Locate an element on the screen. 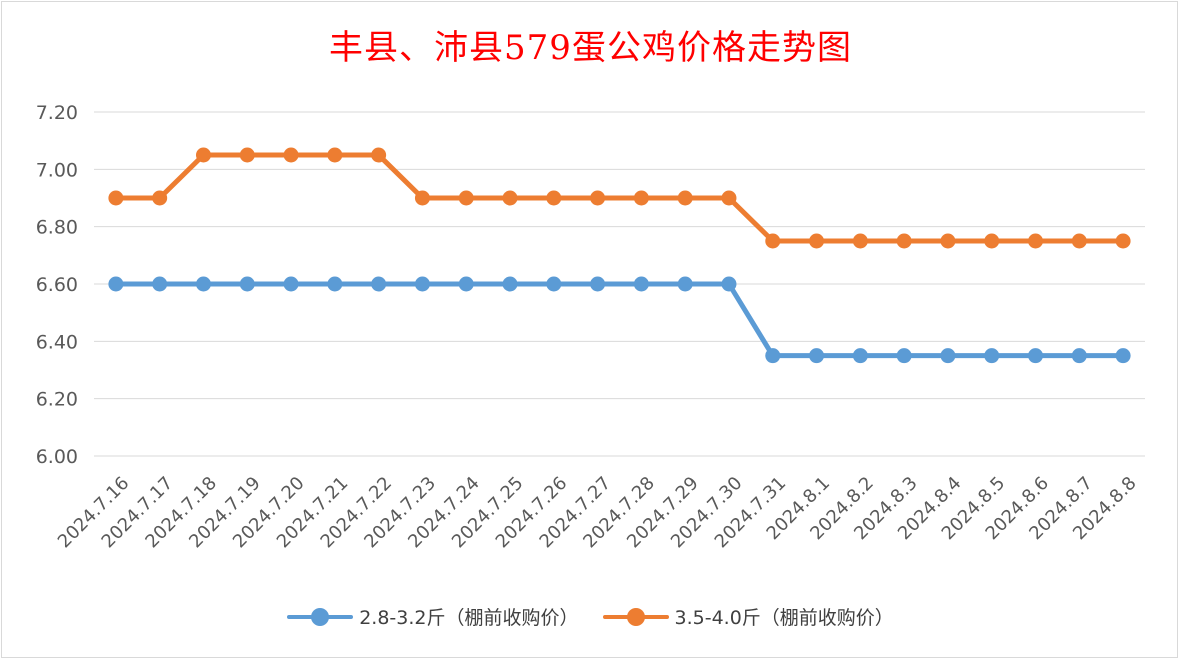 This screenshot has height=661, width=1181. legend: 2.8-3.2斤（棚前收购价） 3.5-4.0斤（棚前收购价） is located at coordinates (590, 616).